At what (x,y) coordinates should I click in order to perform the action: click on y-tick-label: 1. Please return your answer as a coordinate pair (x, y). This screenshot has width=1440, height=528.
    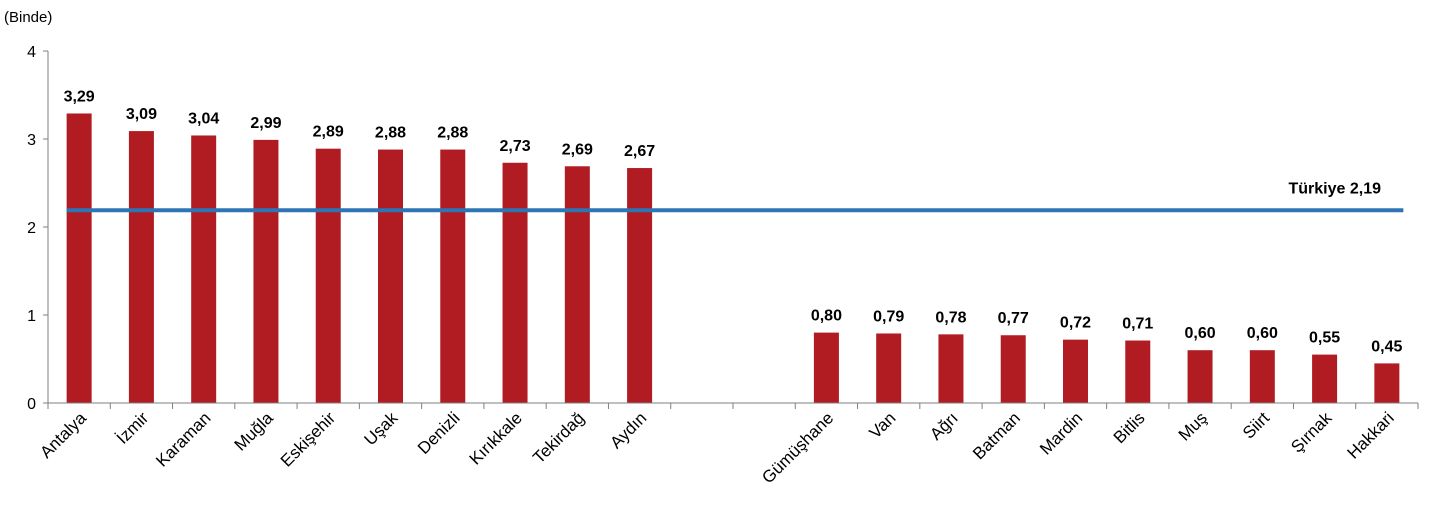
    Looking at the image, I should click on (31, 316).